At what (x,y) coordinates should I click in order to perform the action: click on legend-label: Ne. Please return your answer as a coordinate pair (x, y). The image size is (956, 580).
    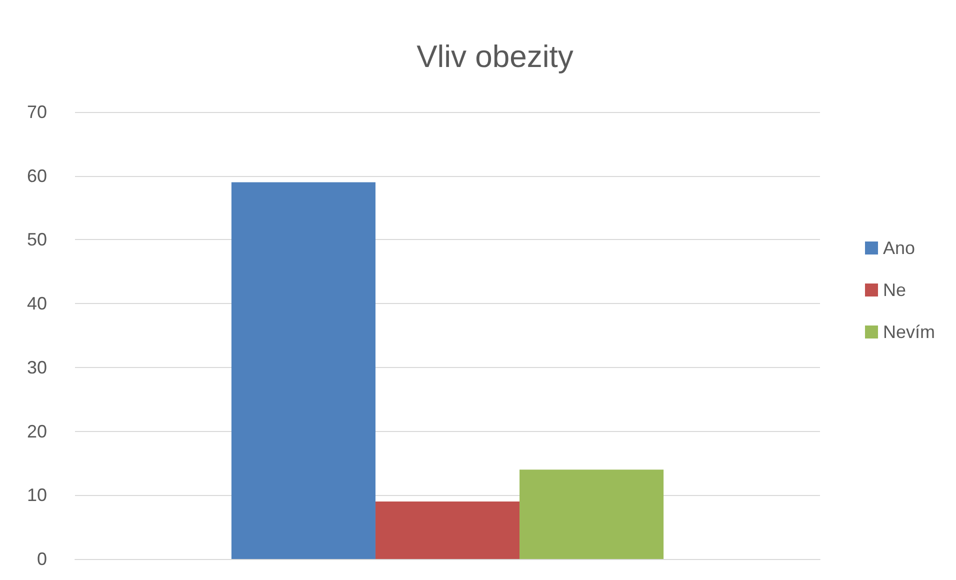
    Looking at the image, I should click on (894, 290).